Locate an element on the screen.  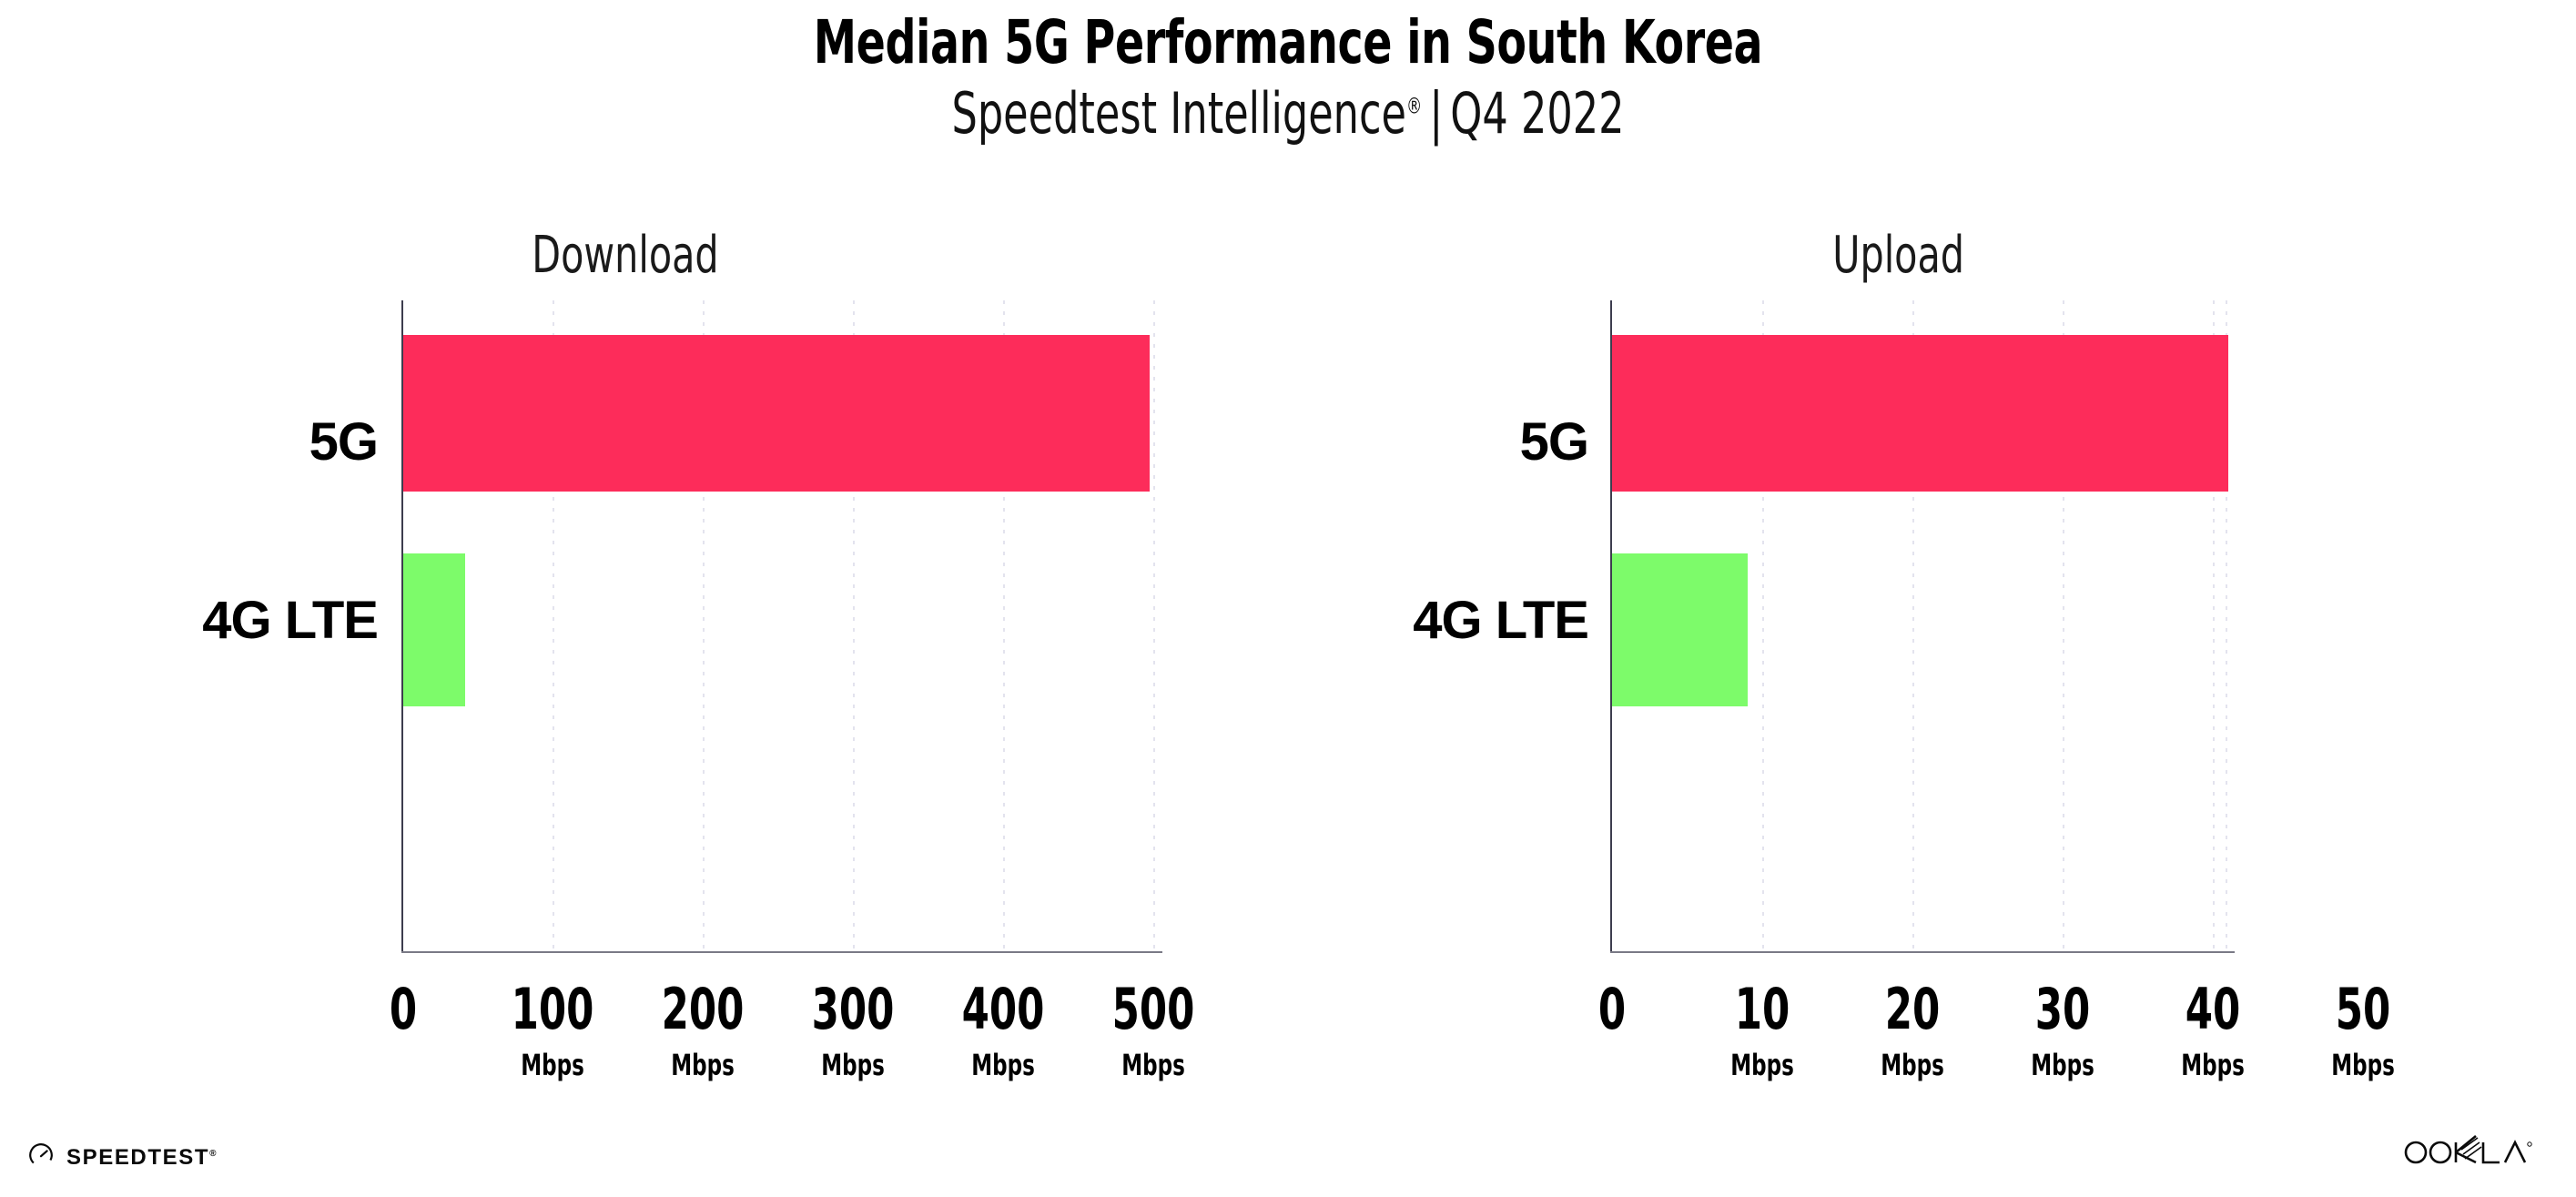
subtitle-brand: Speedtest Intelligence is located at coordinates (1178, 113).